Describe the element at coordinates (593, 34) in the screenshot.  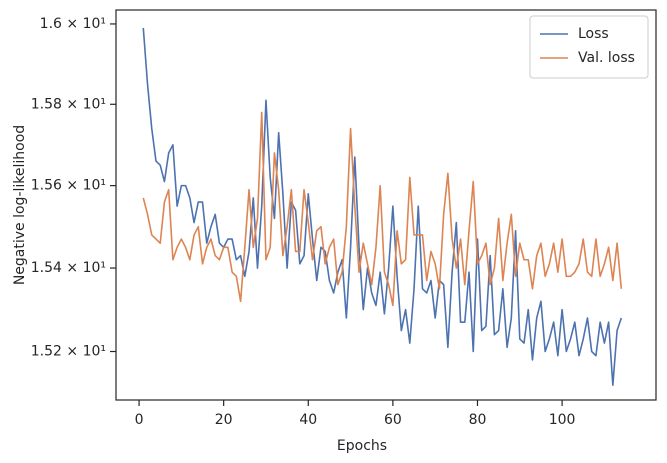
I see `legend-label: Loss` at that location.